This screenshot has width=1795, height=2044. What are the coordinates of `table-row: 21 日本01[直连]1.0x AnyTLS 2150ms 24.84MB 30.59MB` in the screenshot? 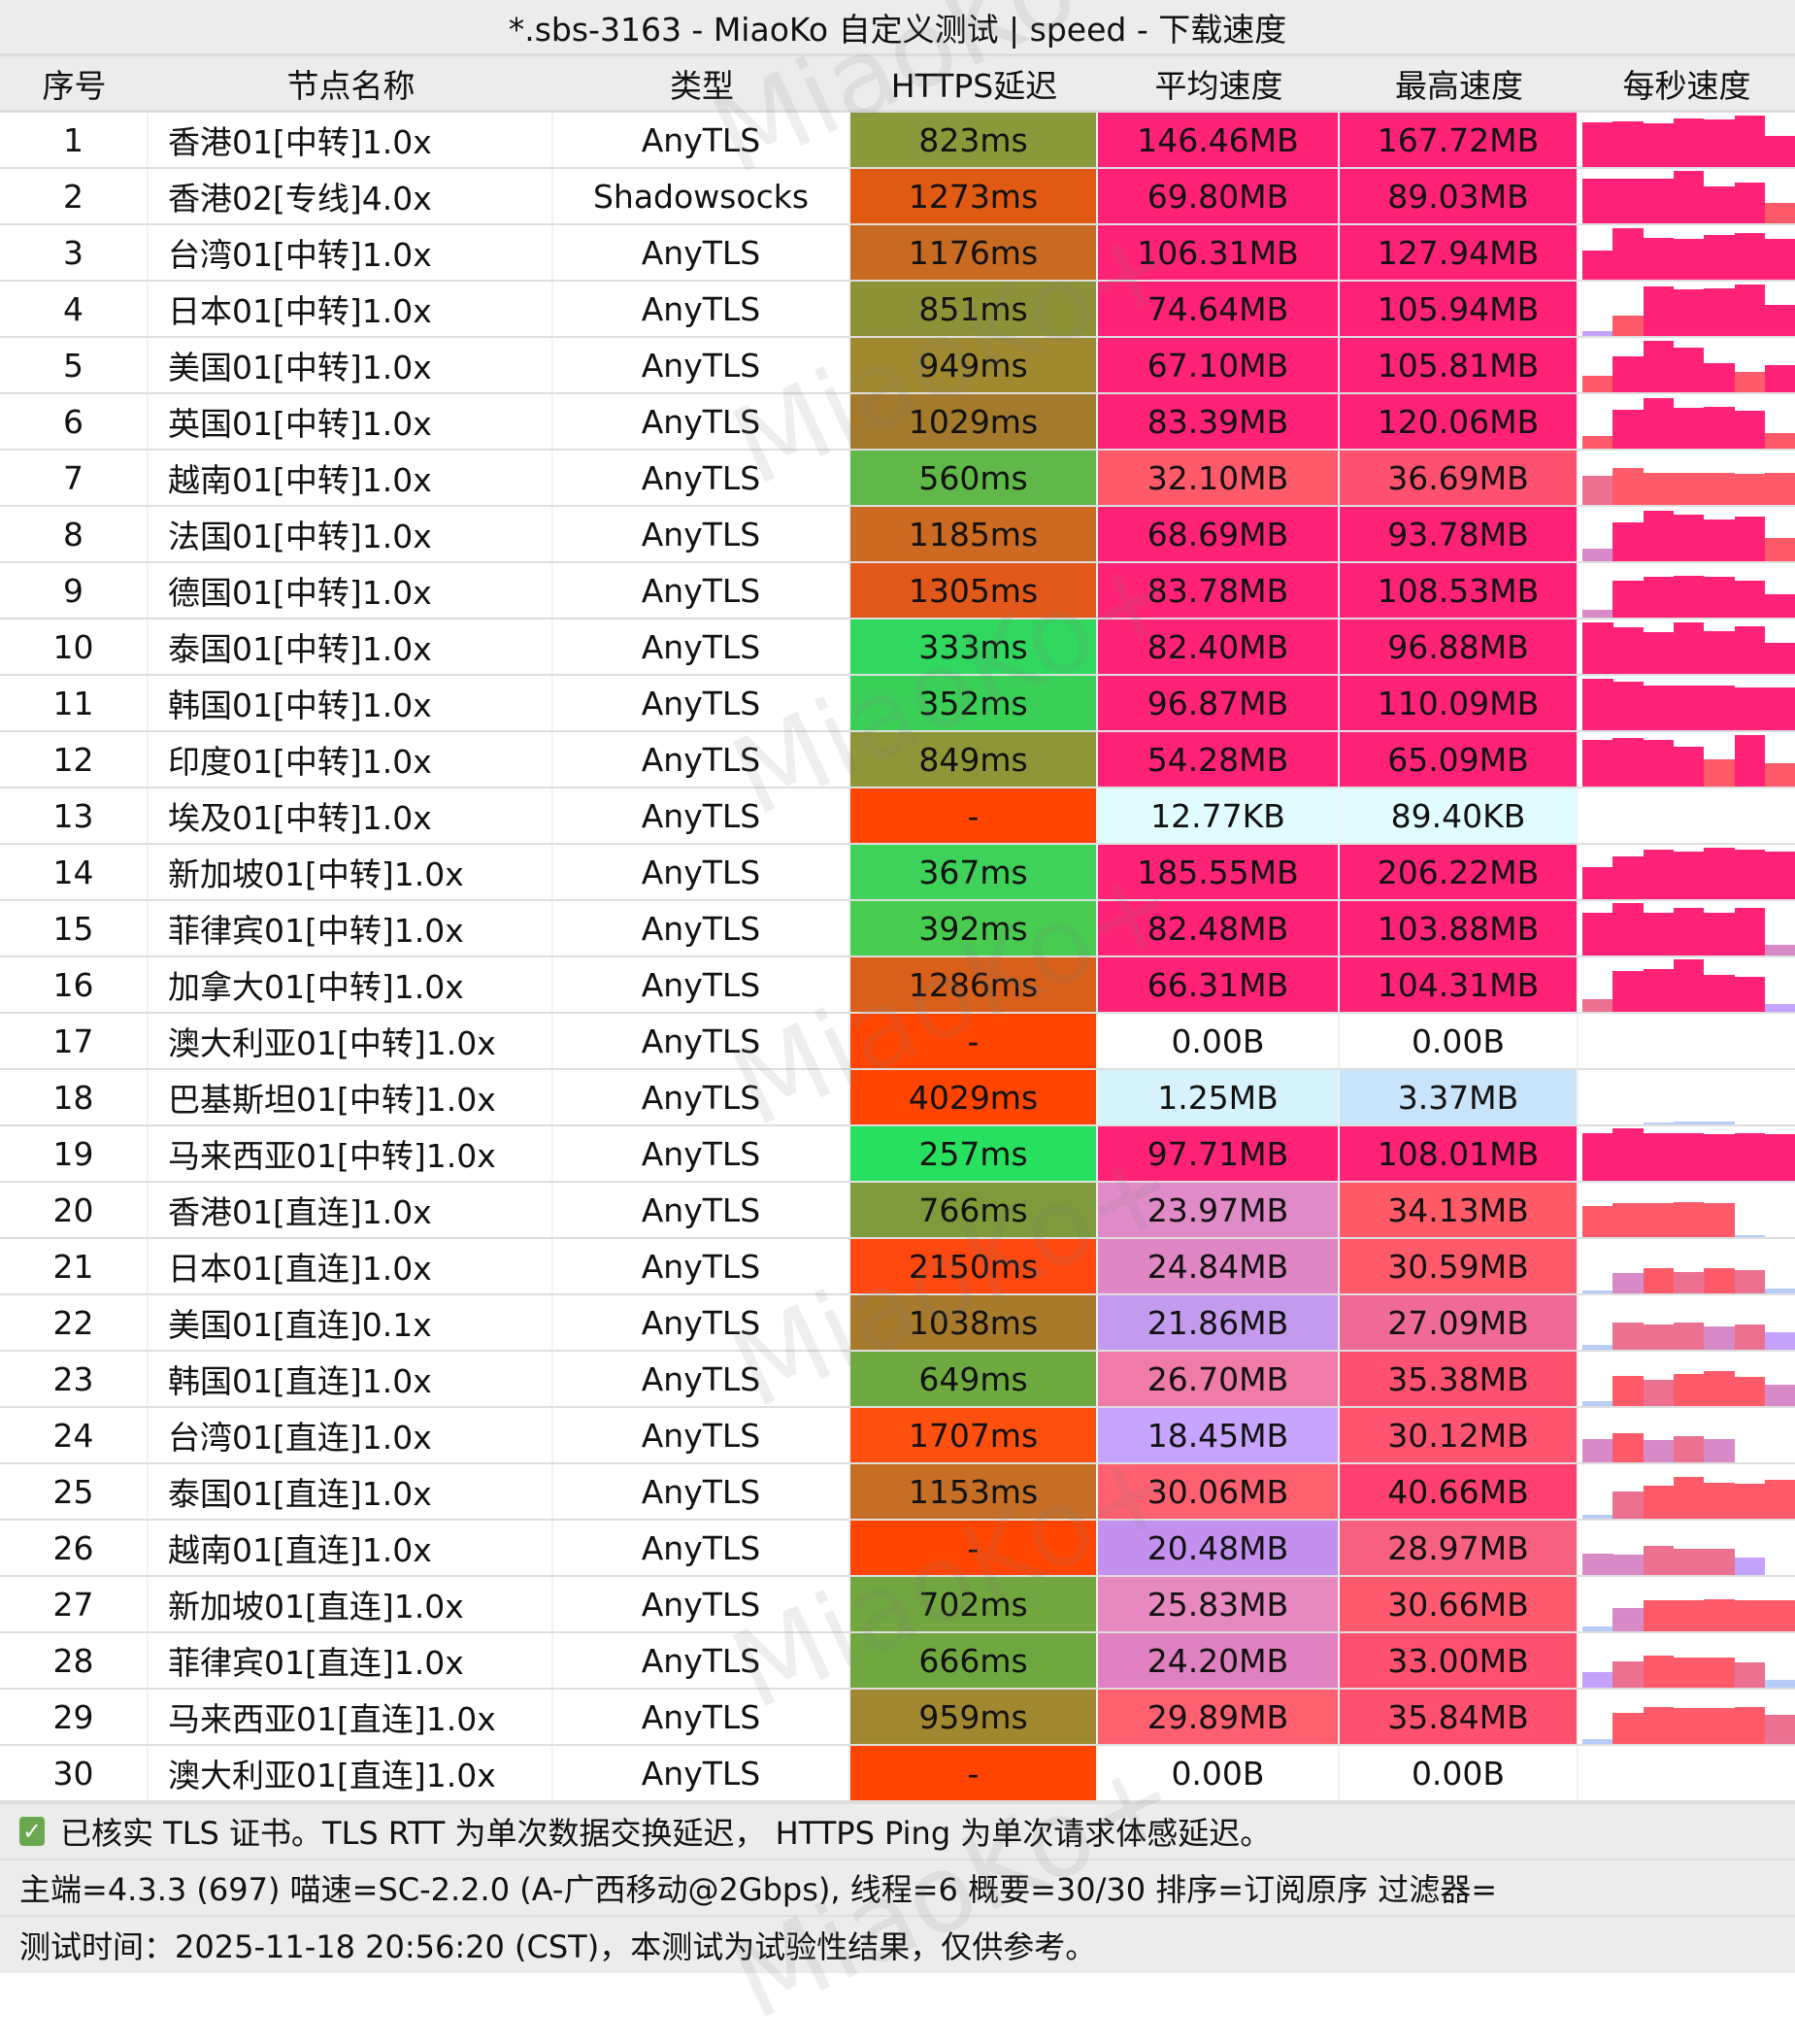 It's located at (898, 1267).